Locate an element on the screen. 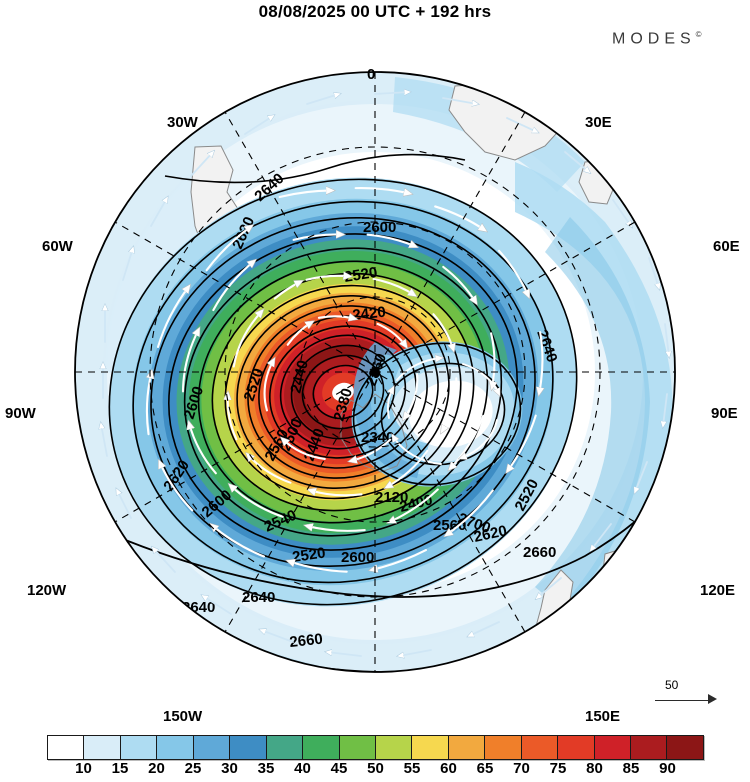  contour-label-2340: 2340 is located at coordinates (377, 437).